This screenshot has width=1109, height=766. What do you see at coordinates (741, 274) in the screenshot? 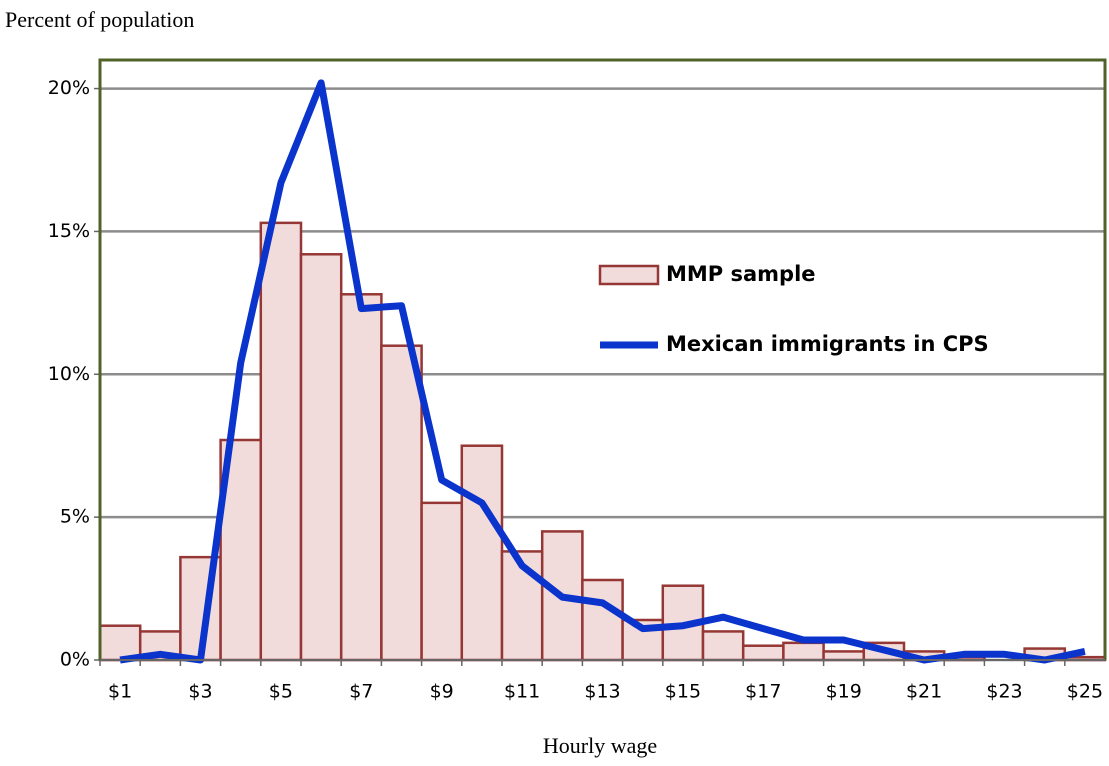
I see `legend-label: MMP sample` at bounding box center [741, 274].